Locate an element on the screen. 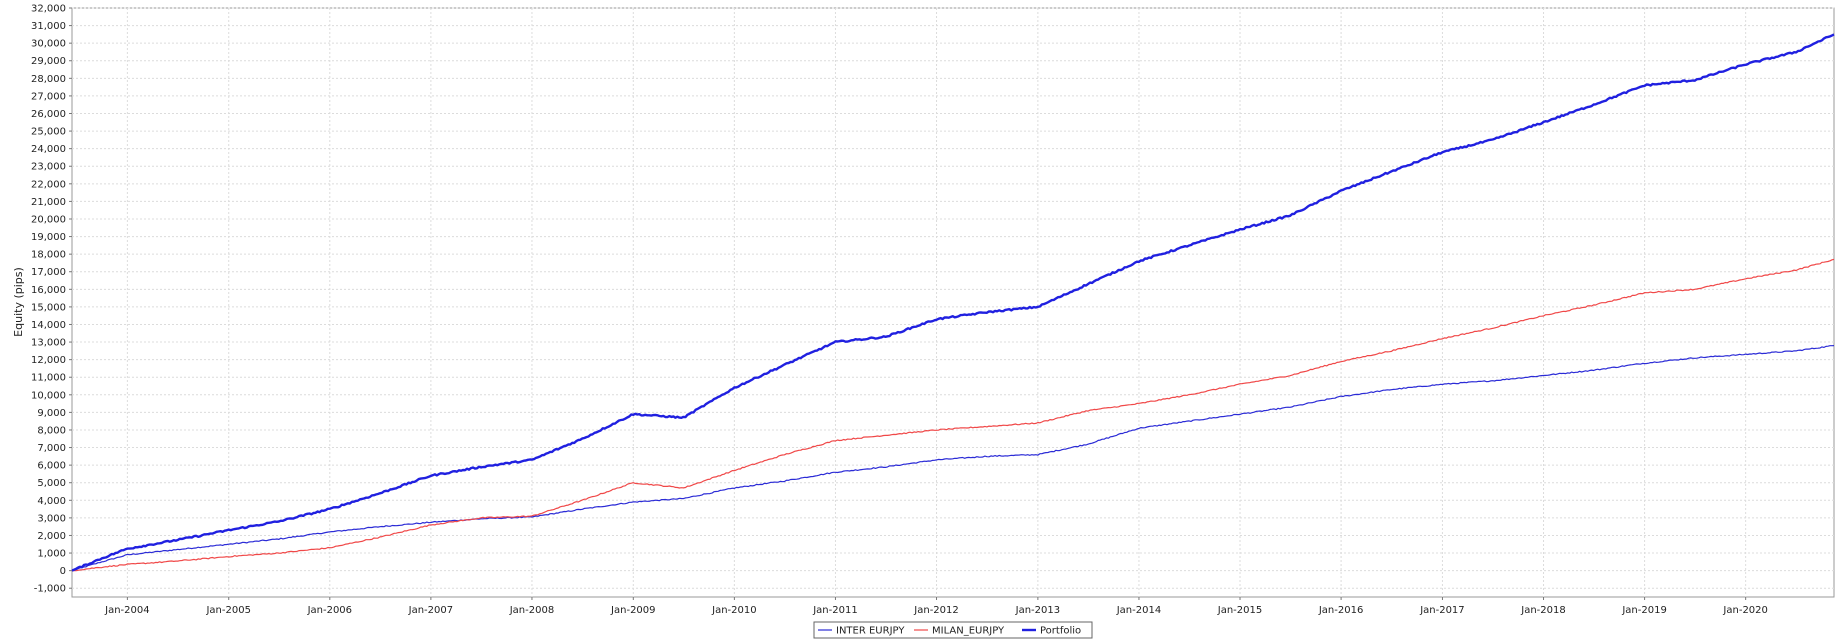 This screenshot has width=1842, height=641. y-tick-label: 19,000 is located at coordinates (48, 237).